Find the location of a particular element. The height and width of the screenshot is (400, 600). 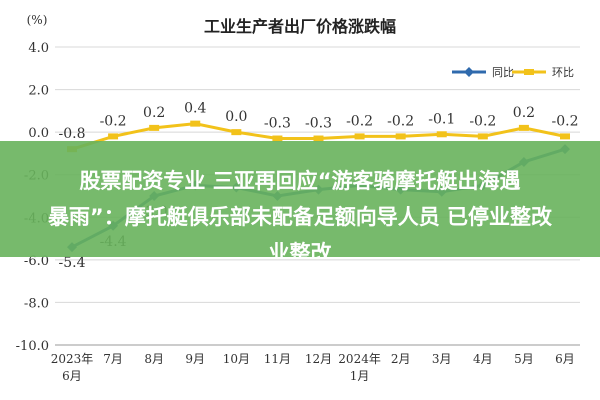

x-tick-label: 4月 is located at coordinates (483, 359).